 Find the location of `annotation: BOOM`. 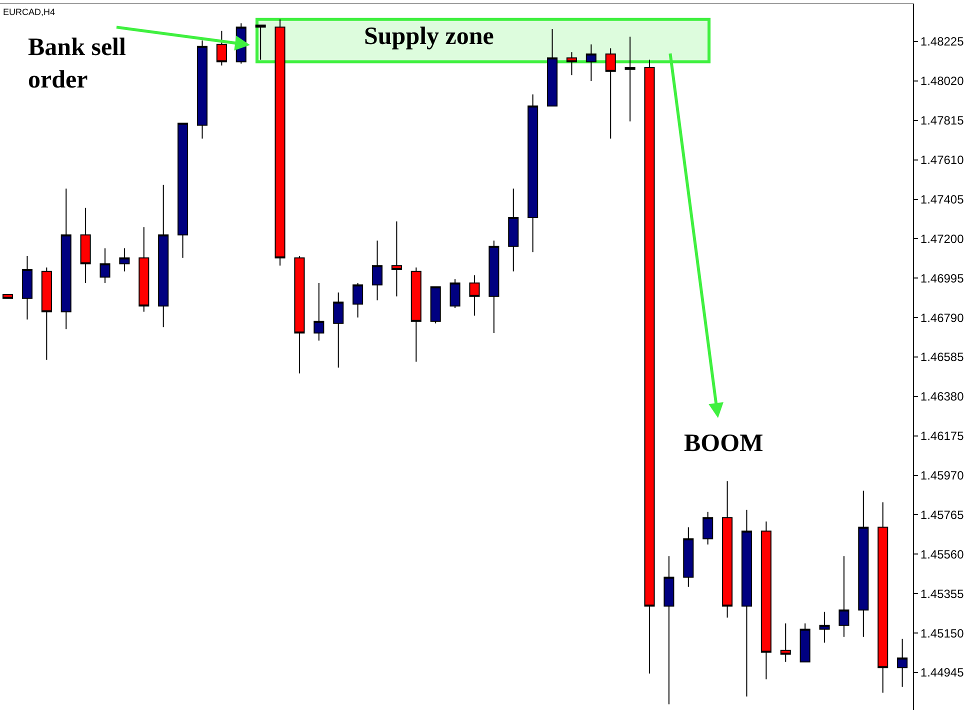

annotation: BOOM is located at coordinates (724, 443).